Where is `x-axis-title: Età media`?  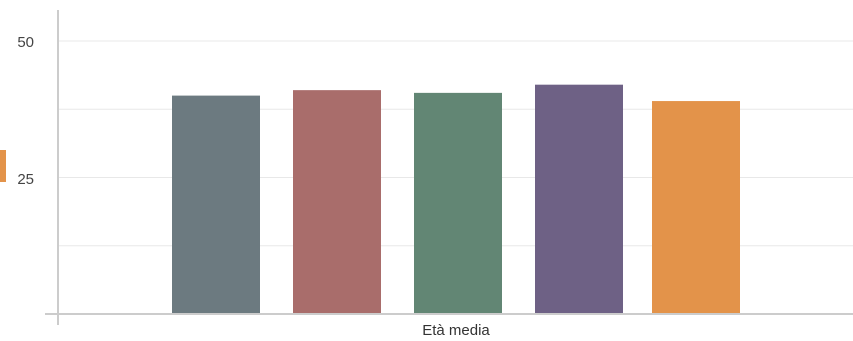
x-axis-title: Età media is located at coordinates (456, 330).